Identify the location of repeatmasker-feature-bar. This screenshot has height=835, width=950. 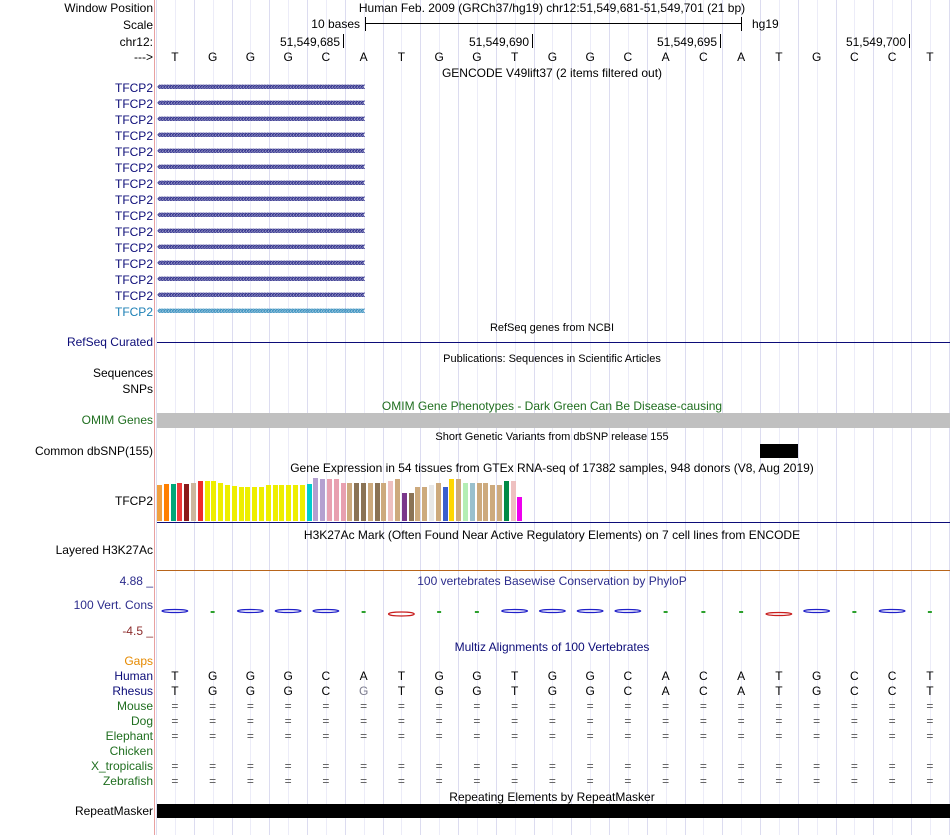
(553, 811).